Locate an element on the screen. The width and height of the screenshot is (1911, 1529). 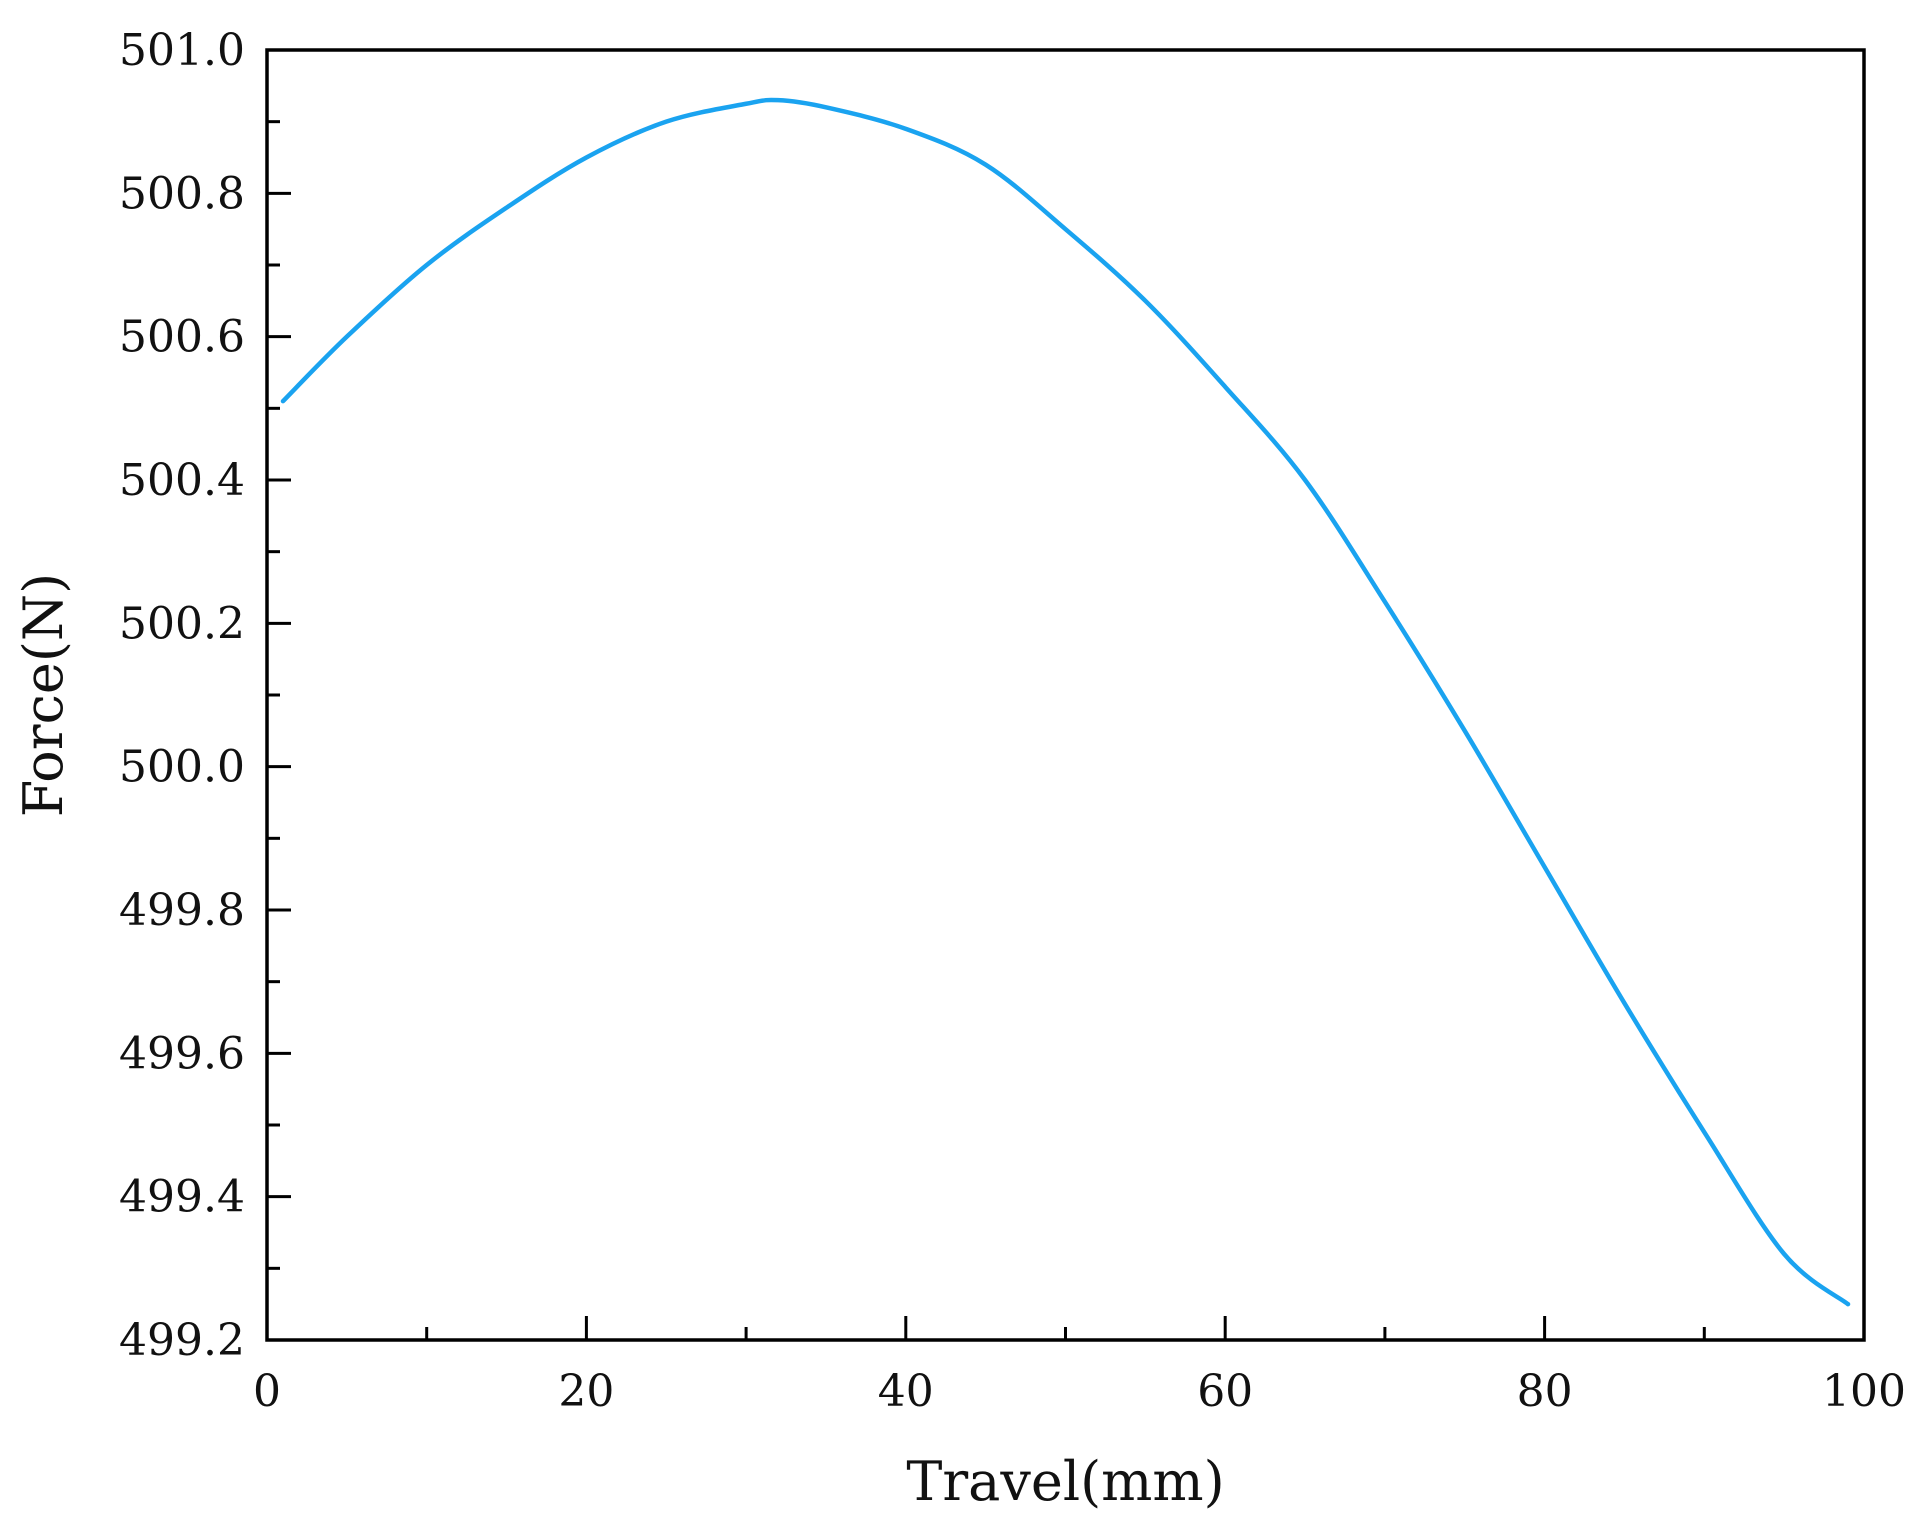
x-tick-label: 40 is located at coordinates (906, 1391).